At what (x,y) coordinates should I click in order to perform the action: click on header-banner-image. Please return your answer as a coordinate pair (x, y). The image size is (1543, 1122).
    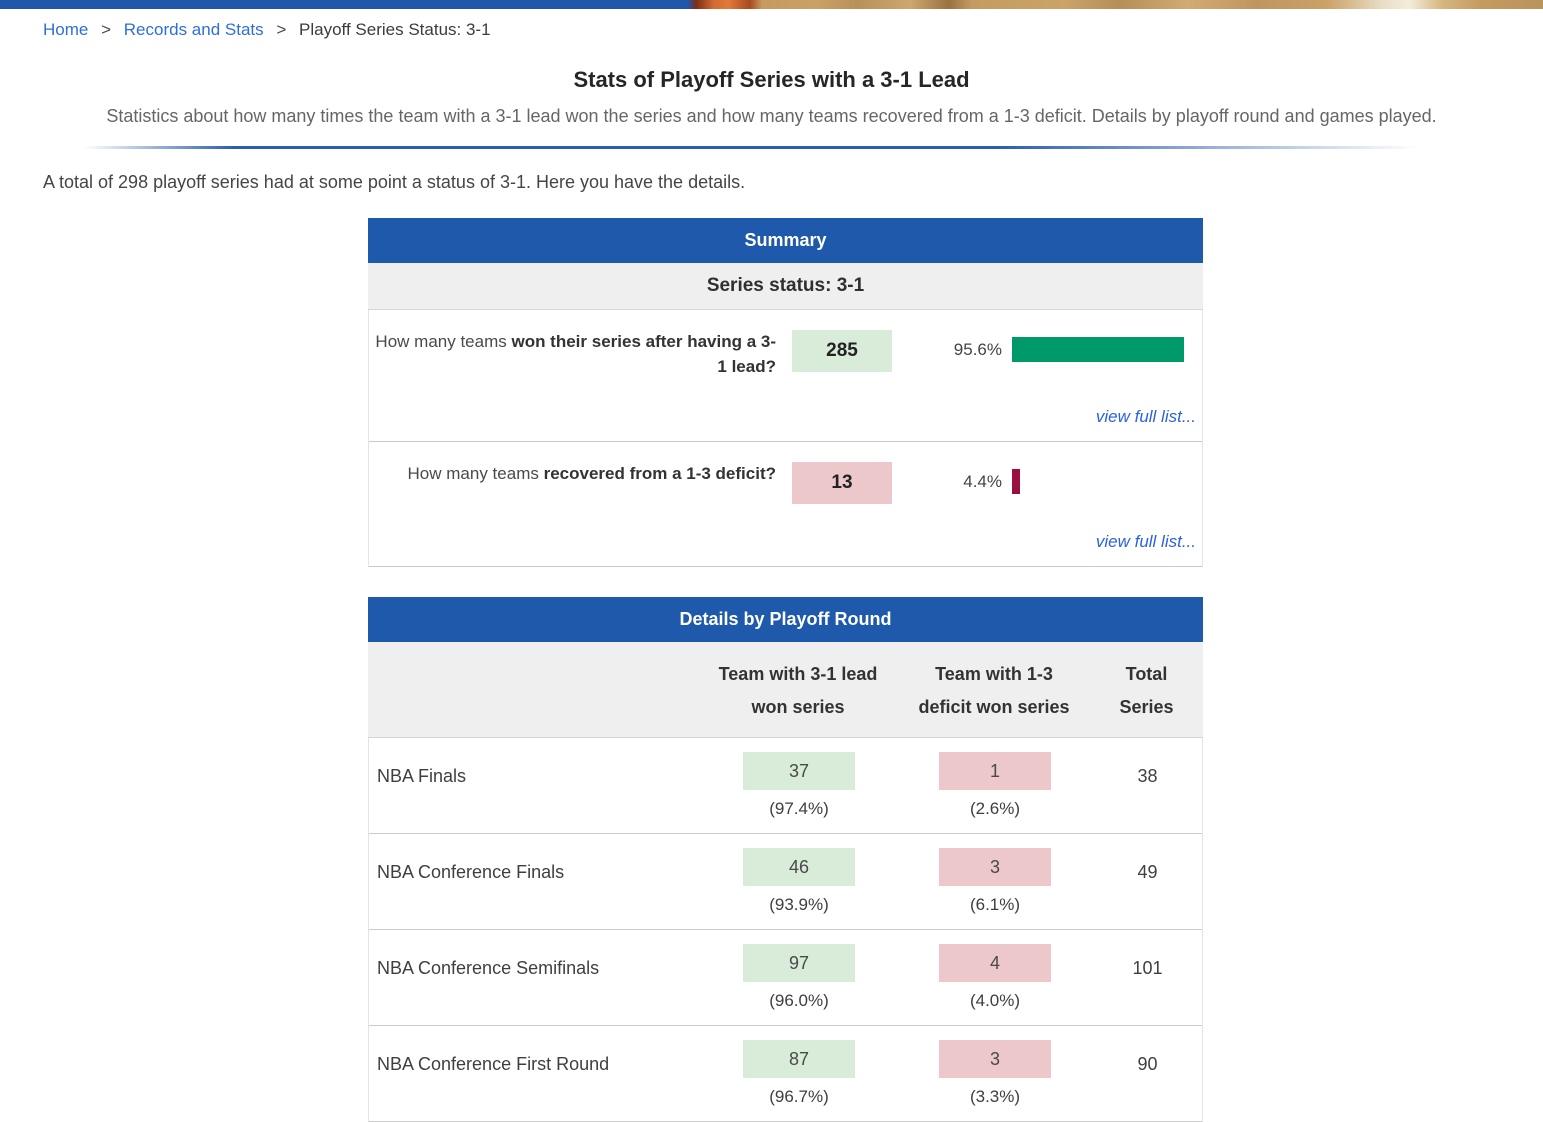
    Looking at the image, I should click on (771, 4).